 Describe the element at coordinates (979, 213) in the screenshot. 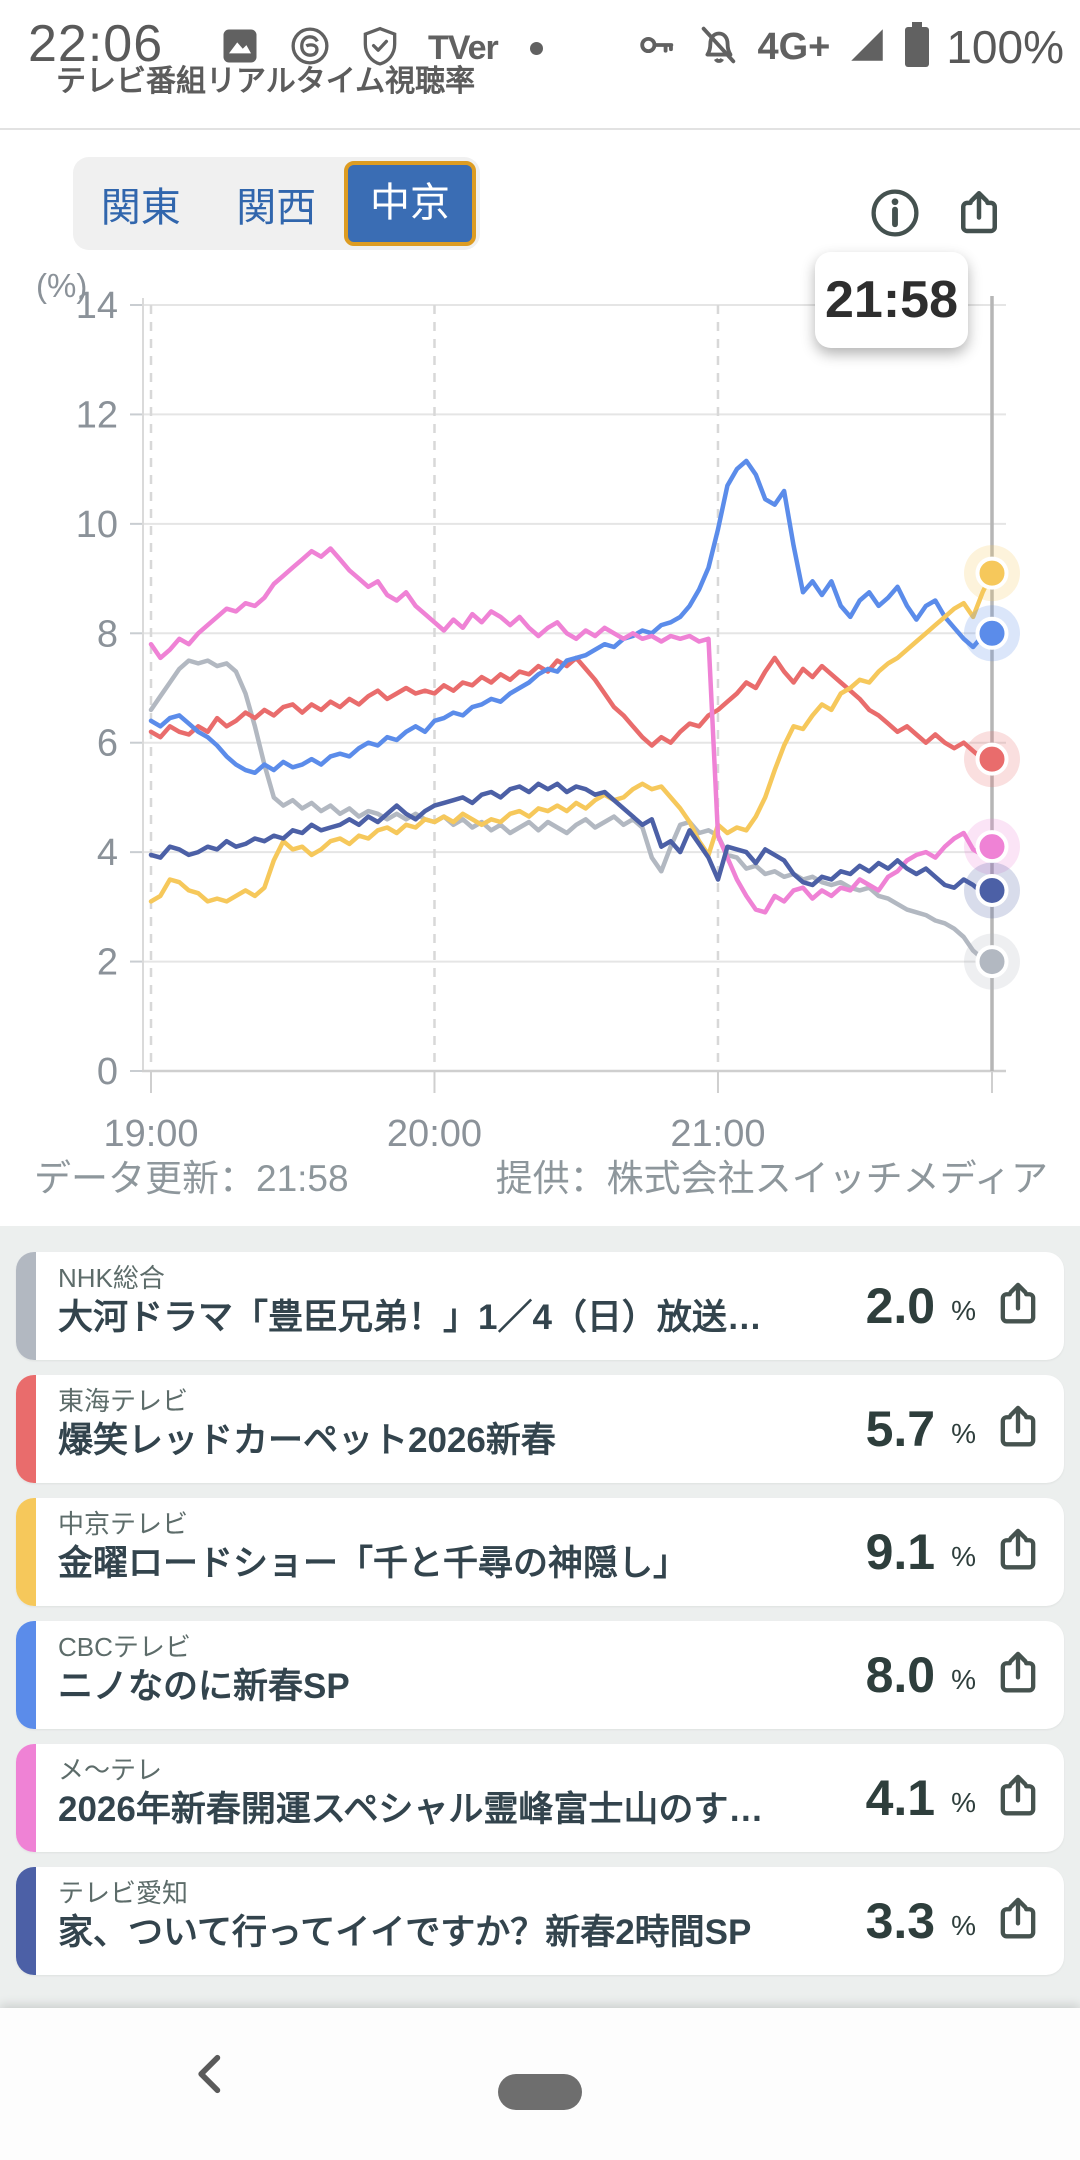

I see `share-button` at that location.